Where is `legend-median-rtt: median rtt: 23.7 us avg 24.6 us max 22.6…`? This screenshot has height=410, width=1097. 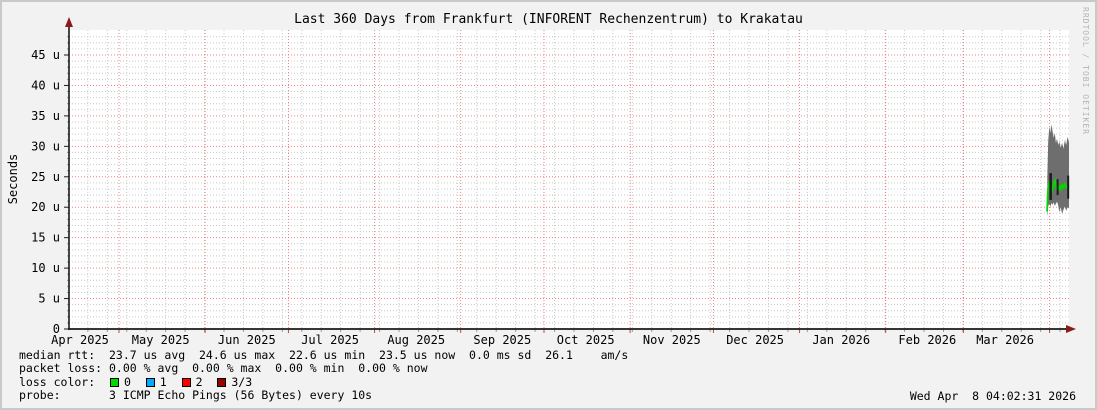 legend-median-rtt: median rtt: 23.7 us avg 24.6 us max 22.6… is located at coordinates (324, 355).